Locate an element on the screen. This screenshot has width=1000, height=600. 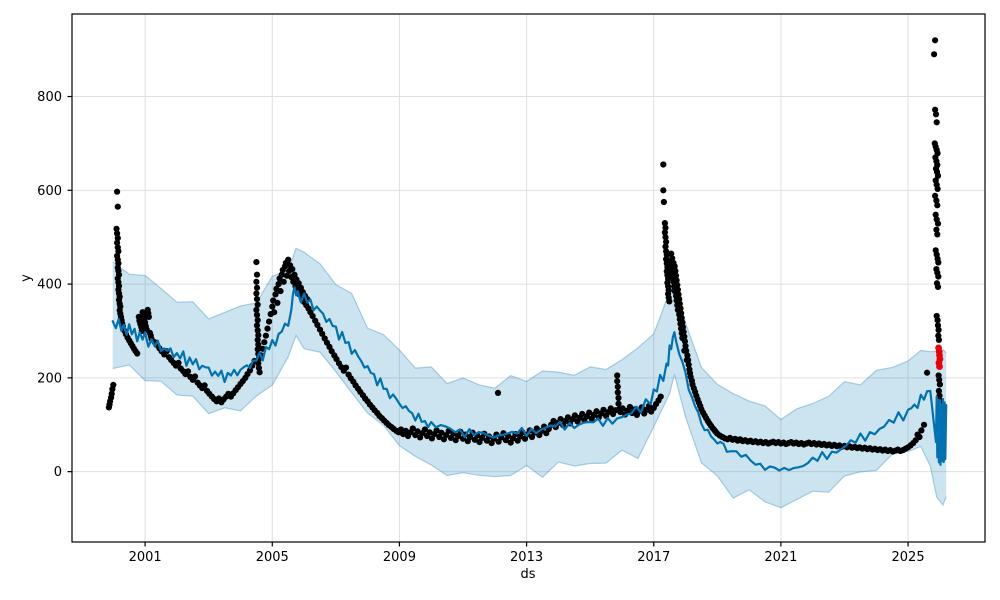
y-axis-label: y is located at coordinates (26, 278).